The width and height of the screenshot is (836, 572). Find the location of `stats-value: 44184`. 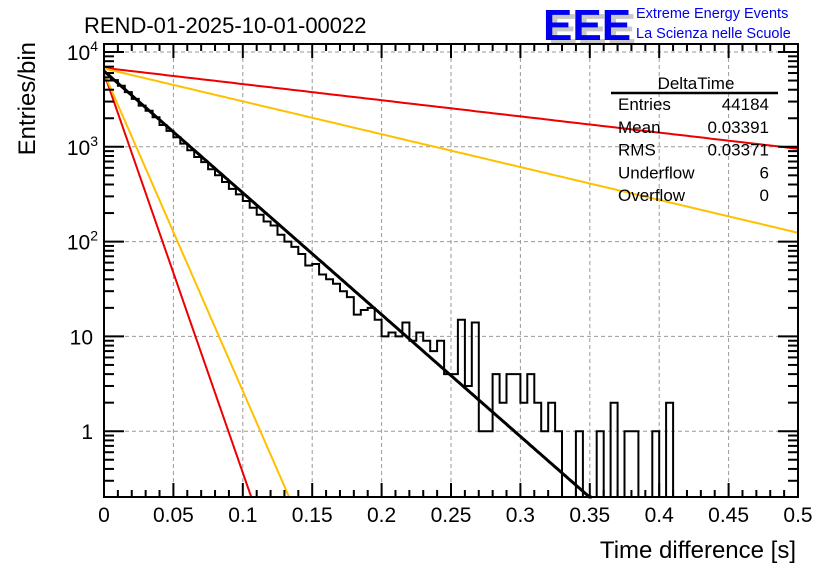

stats-value: 44184 is located at coordinates (745, 104).